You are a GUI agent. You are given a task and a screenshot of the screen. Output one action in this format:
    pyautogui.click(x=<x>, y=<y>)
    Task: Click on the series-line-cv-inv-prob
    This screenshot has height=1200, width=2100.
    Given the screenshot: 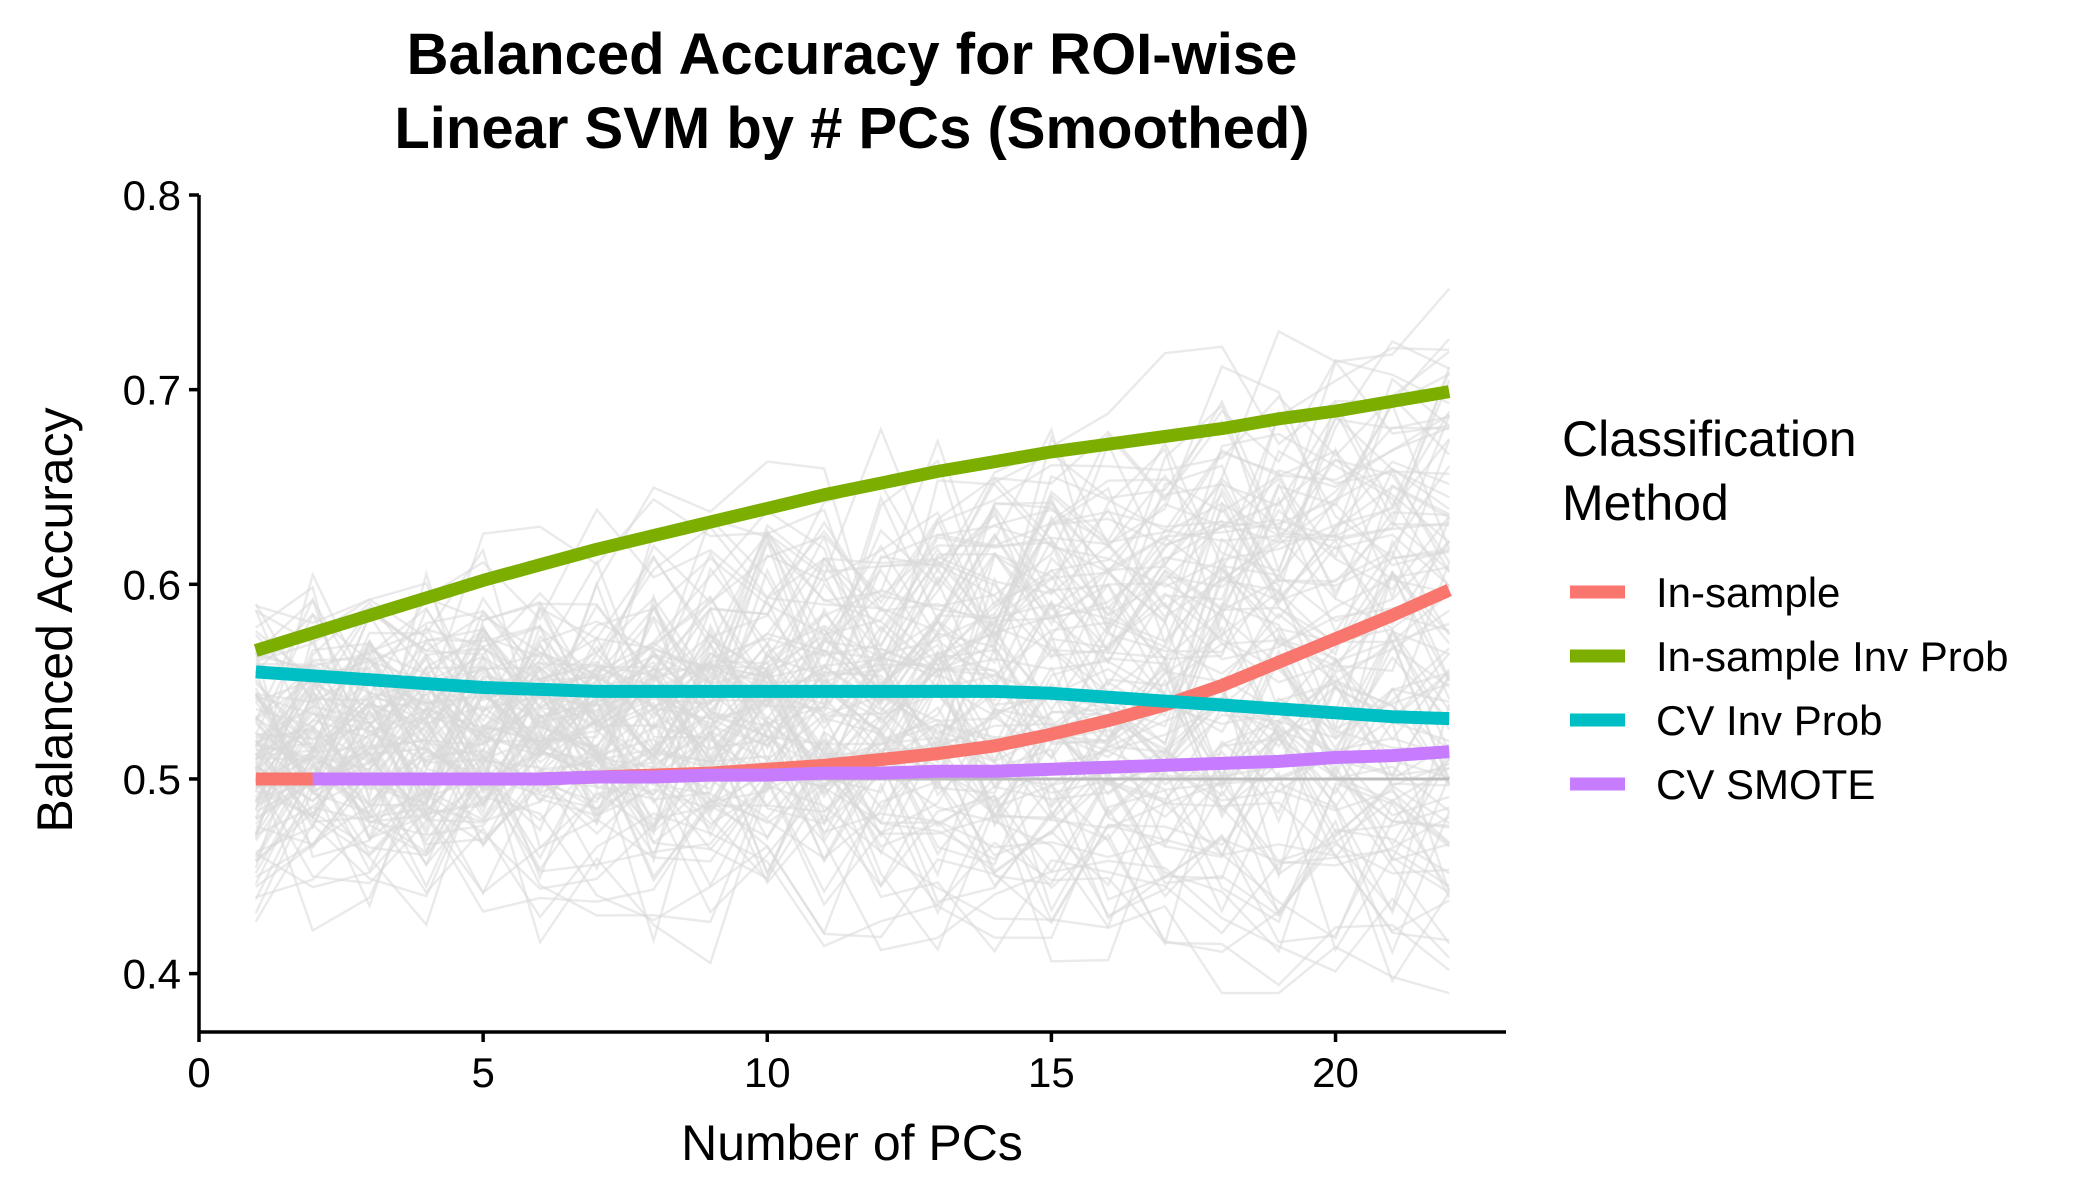 What is the action you would take?
    pyautogui.click(x=852, y=695)
    